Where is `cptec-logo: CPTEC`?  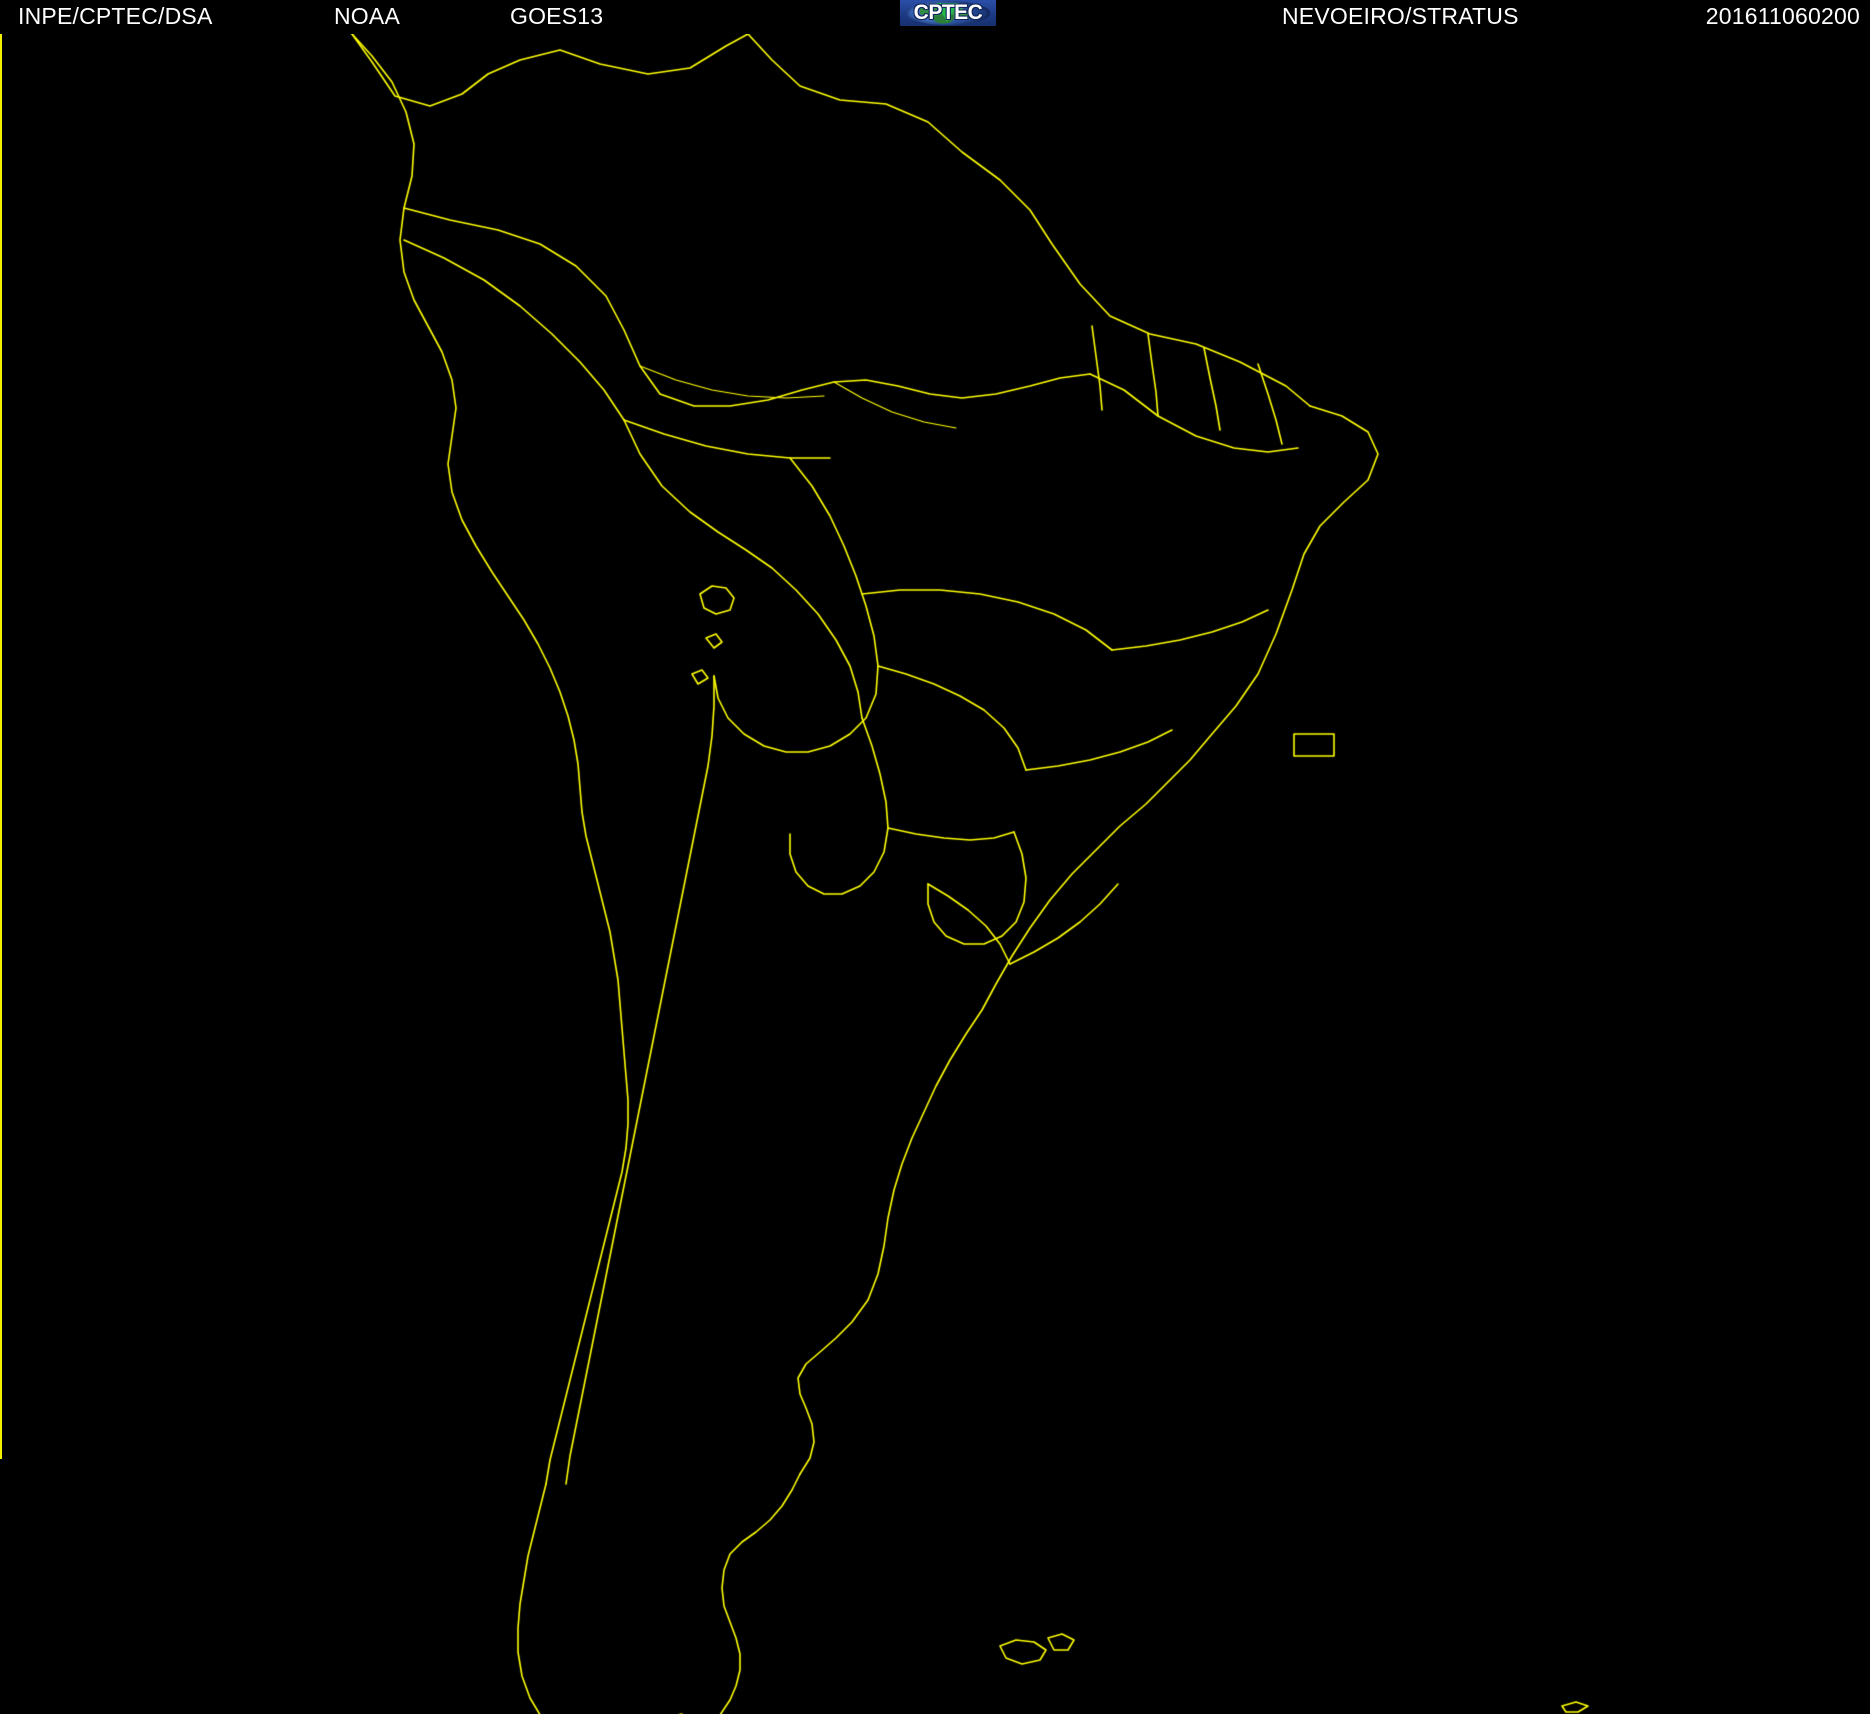 cptec-logo: CPTEC is located at coordinates (948, 13).